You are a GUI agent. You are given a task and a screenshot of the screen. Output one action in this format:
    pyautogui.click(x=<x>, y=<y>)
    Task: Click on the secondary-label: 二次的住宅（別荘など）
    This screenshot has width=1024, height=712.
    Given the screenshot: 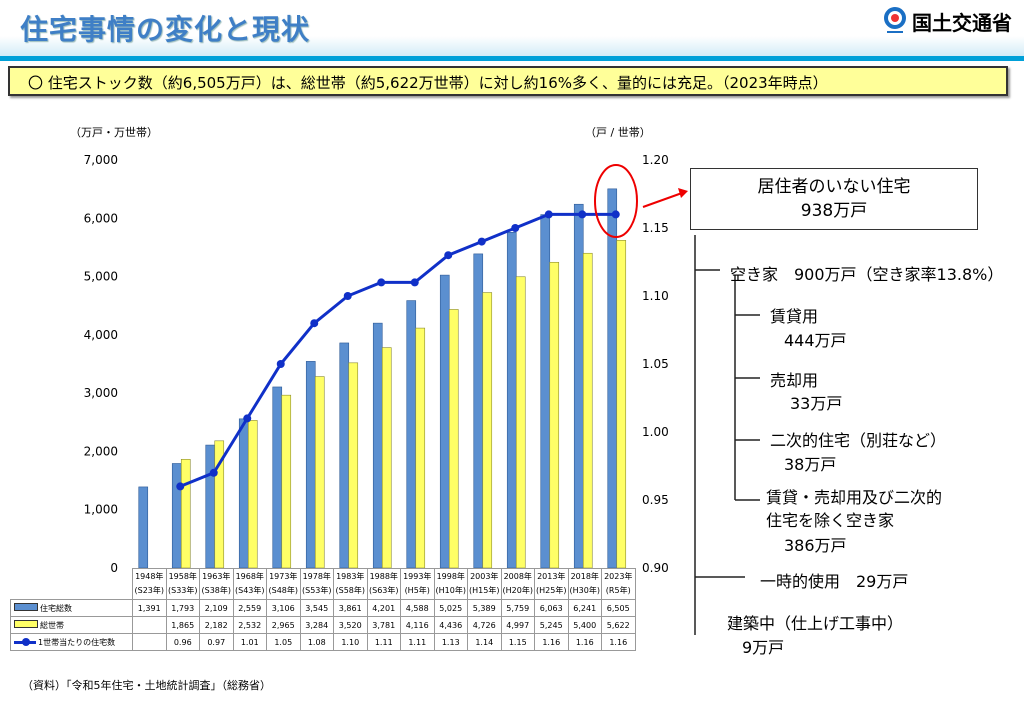 What is the action you would take?
    pyautogui.click(x=858, y=440)
    